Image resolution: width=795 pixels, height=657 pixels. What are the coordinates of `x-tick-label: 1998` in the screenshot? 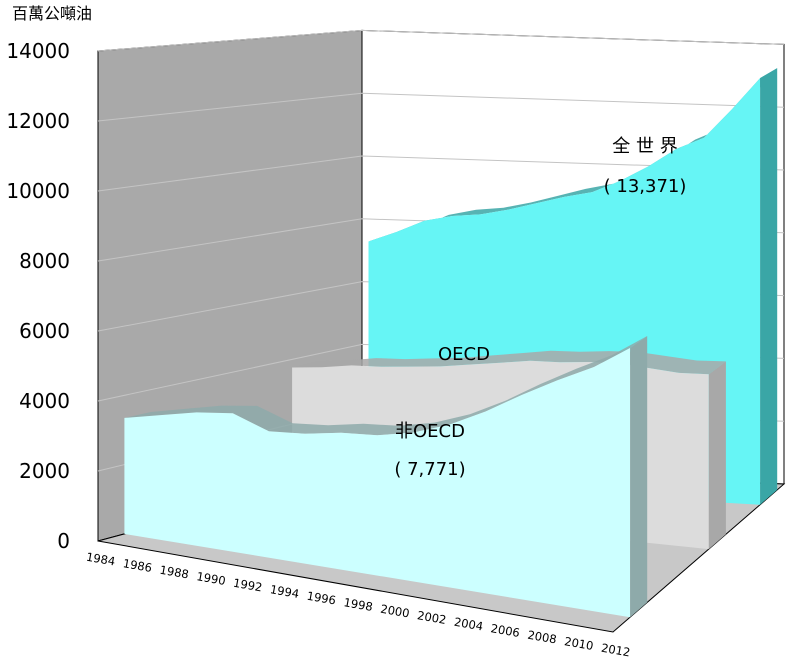 It's located at (358, 604).